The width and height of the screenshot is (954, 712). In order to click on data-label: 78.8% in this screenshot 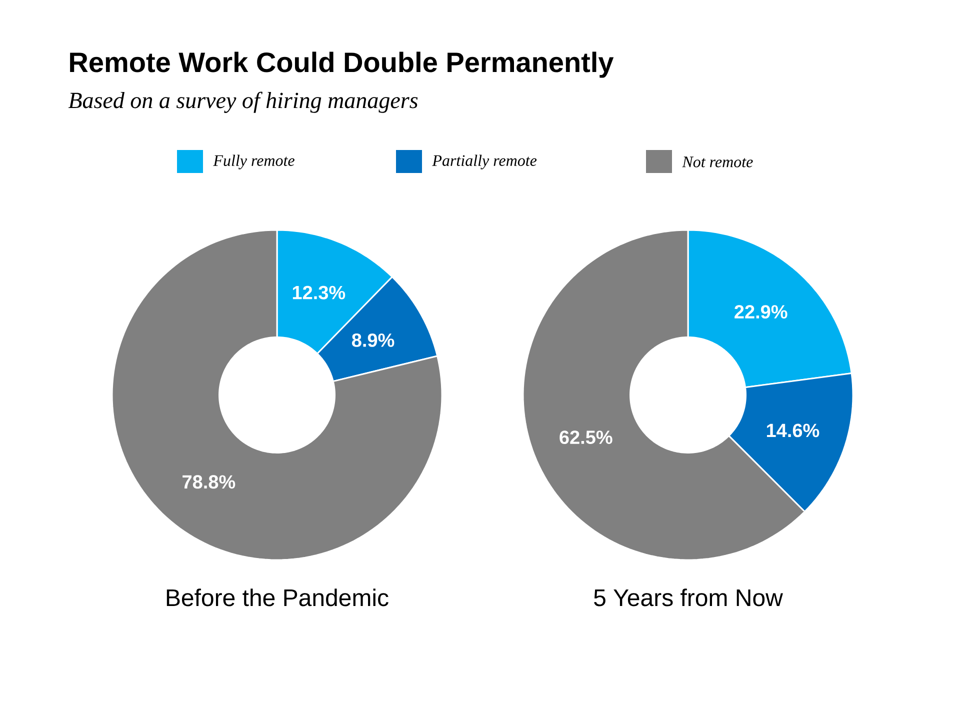, I will do `click(209, 482)`.